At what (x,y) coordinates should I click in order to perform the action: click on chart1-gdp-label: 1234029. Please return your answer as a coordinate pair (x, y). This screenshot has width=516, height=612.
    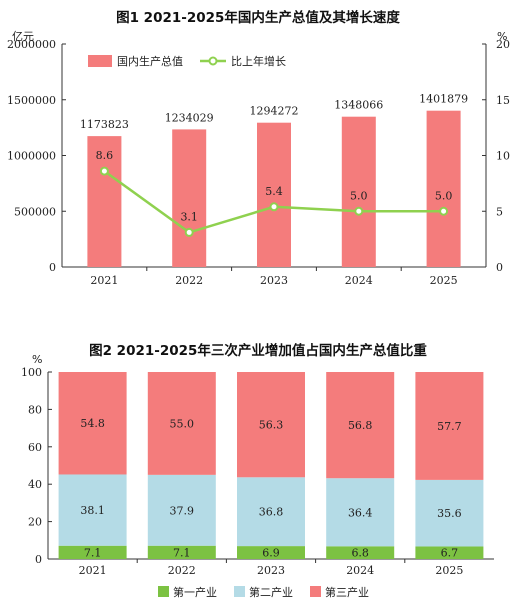
    Looking at the image, I should click on (189, 117).